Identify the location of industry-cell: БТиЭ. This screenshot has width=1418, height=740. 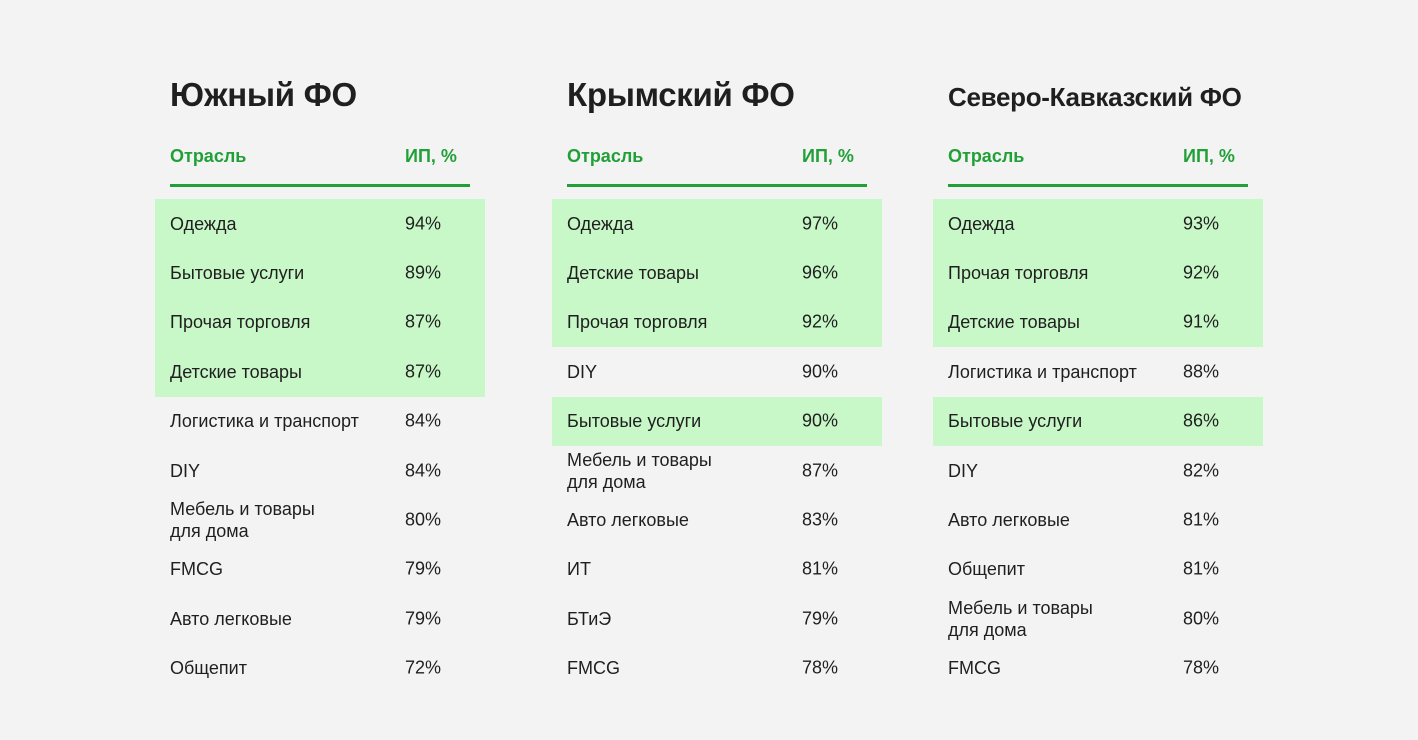
(589, 618).